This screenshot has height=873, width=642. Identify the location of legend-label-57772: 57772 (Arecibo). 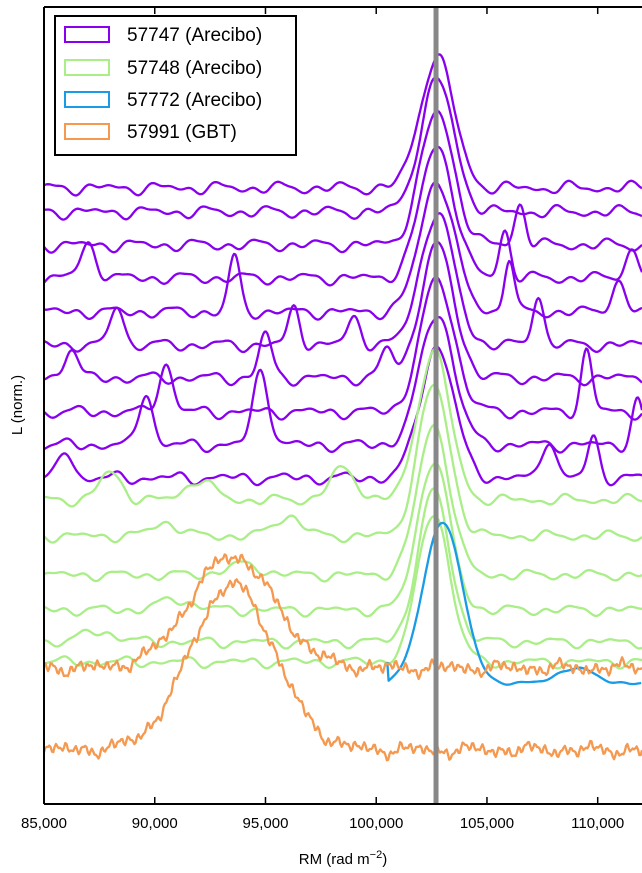
(194, 100).